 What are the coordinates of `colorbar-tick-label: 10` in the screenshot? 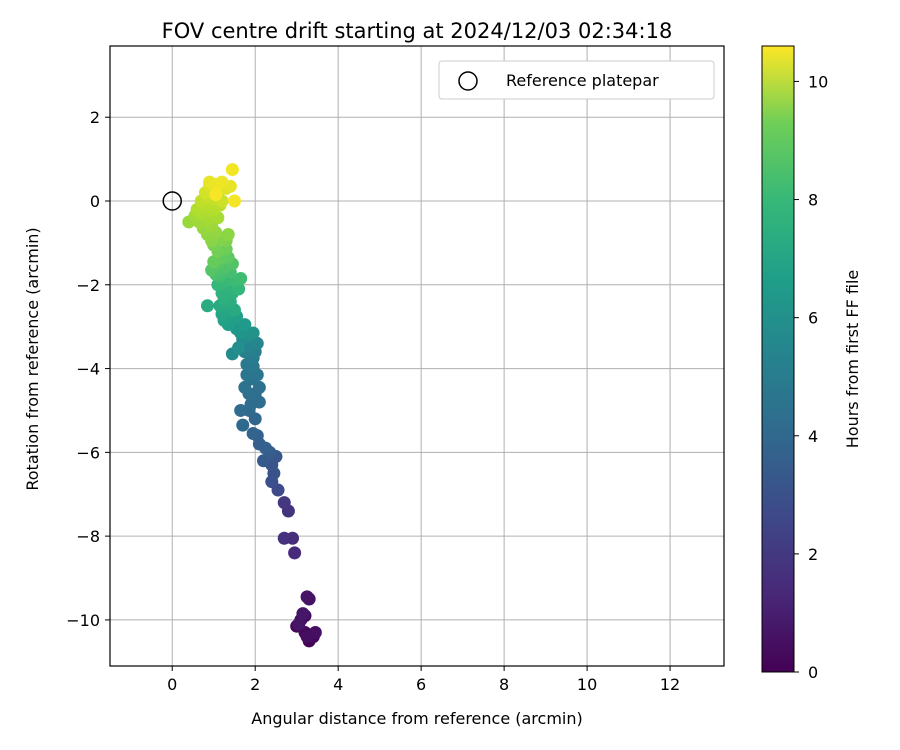 It's located at (818, 81).